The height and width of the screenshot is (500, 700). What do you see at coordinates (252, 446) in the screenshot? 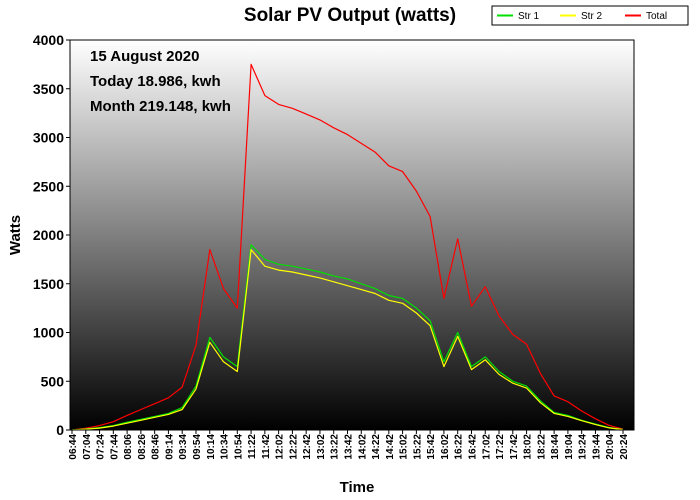
I see `x-tick-label: 11:22` at bounding box center [252, 446].